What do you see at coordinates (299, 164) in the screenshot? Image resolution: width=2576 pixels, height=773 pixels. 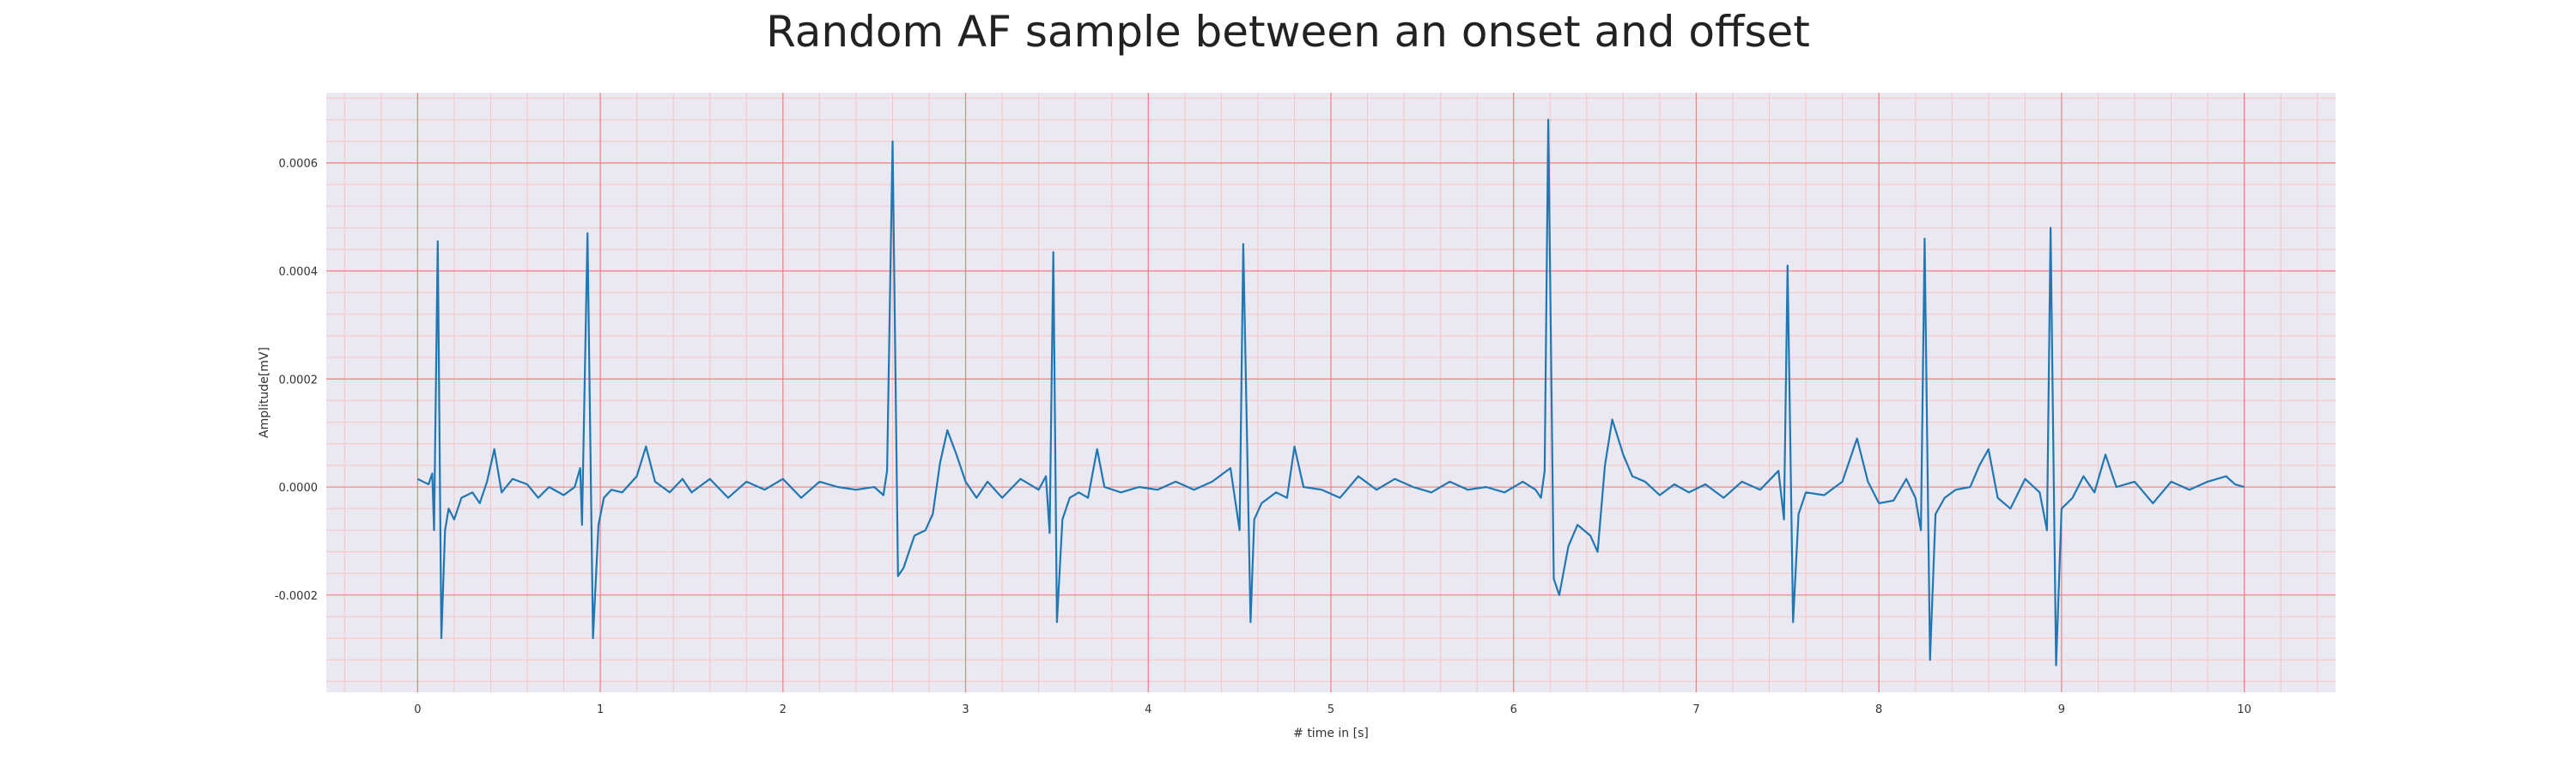 I see `y-tick-label: 0.0006` at bounding box center [299, 164].